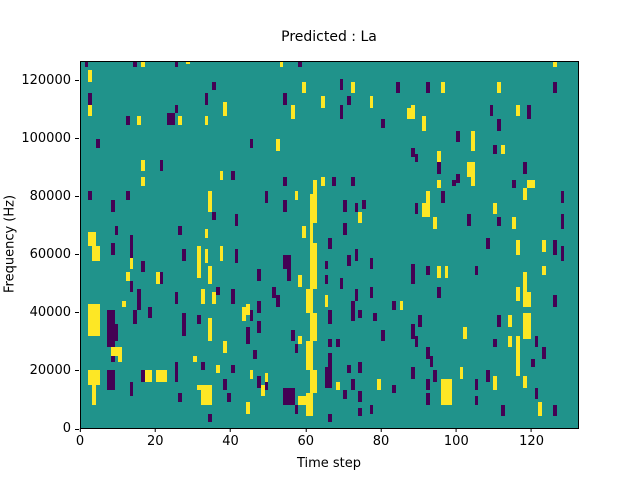 The image size is (640, 480). Describe the element at coordinates (50, 312) in the screenshot. I see `y-tick-label: 40000` at that location.